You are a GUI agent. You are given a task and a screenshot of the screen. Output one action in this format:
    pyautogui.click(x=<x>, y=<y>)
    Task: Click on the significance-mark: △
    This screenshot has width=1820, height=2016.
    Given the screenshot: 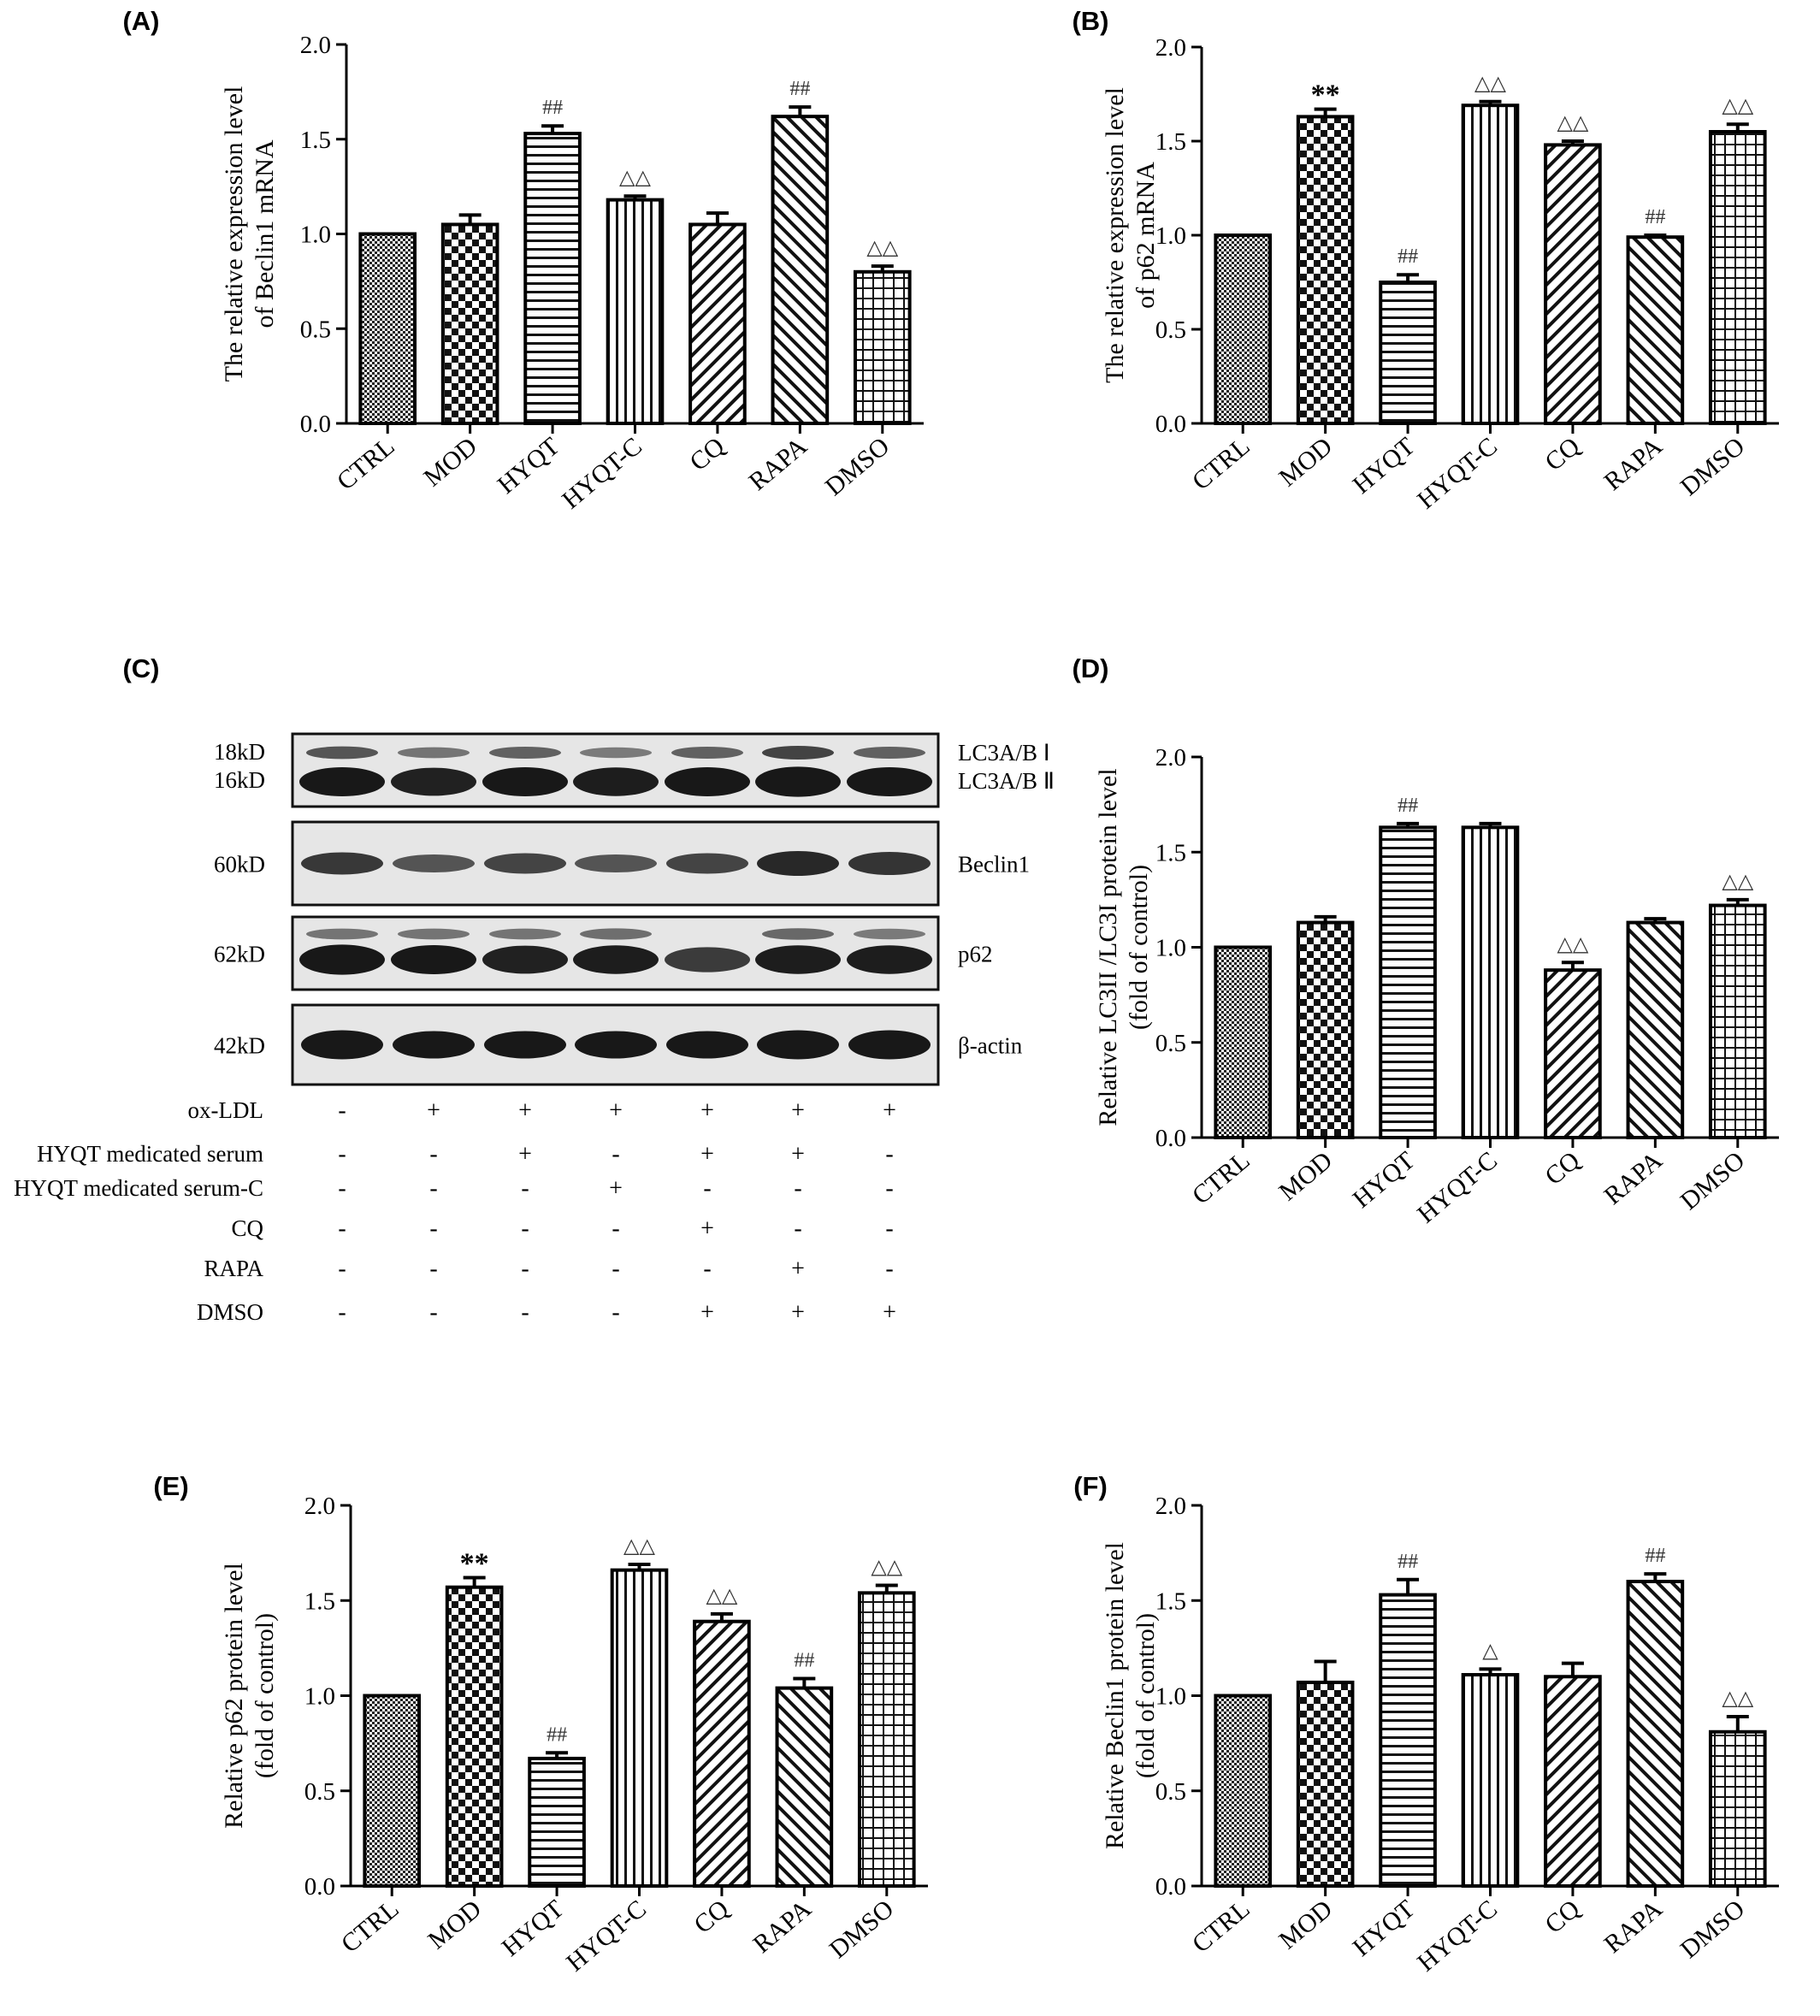 What is the action you would take?
    pyautogui.click(x=1490, y=1651)
    